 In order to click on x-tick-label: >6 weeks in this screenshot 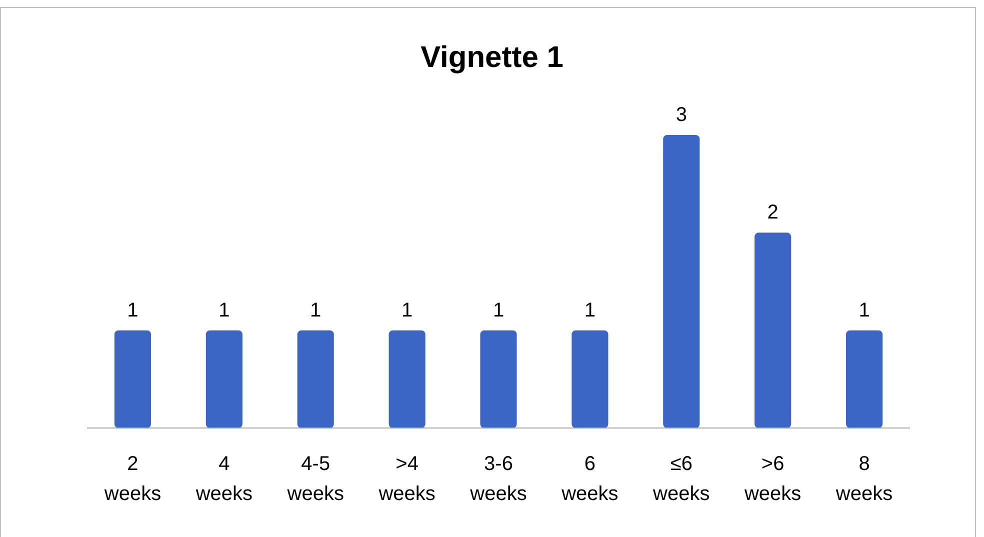, I will do `click(772, 479)`.